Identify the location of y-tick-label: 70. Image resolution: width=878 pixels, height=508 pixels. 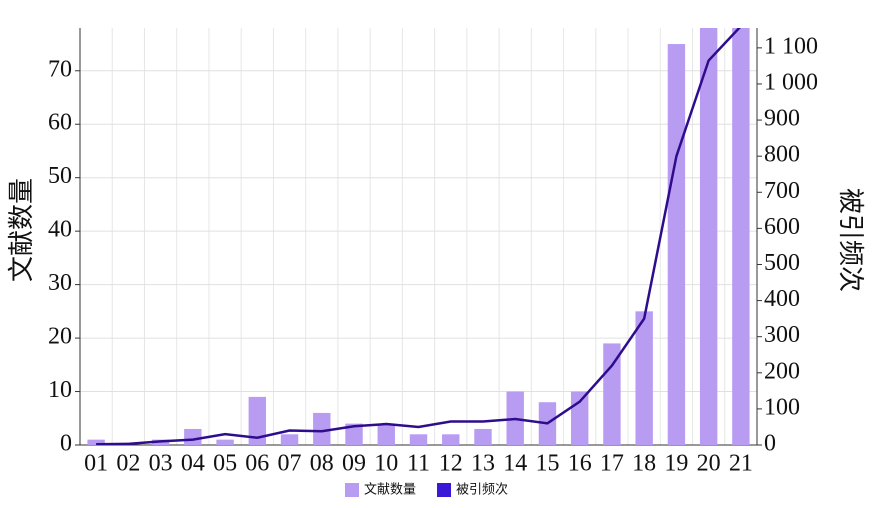
(60, 69).